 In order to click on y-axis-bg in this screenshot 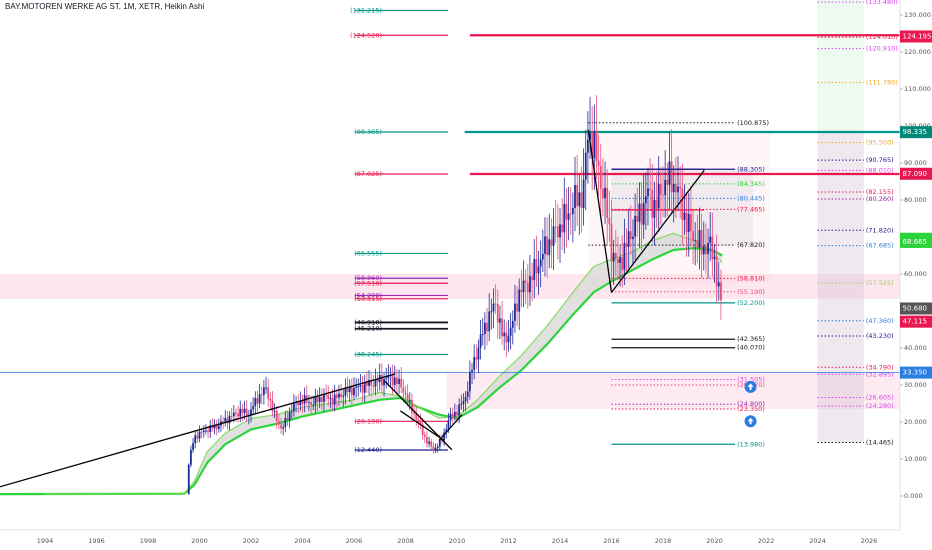, I will do `click(916, 275)`.